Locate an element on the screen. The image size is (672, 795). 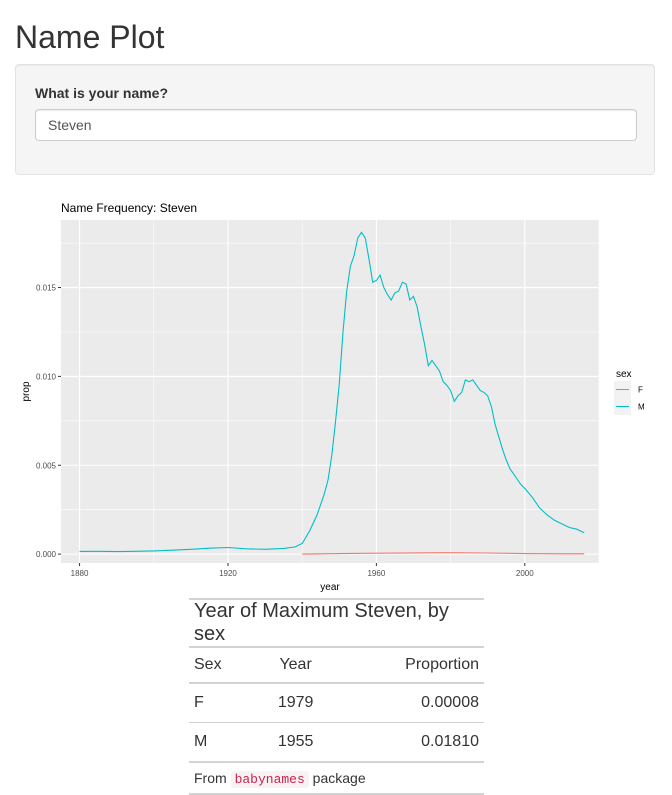
table-row: M 1955 0.01810 is located at coordinates (336, 742).